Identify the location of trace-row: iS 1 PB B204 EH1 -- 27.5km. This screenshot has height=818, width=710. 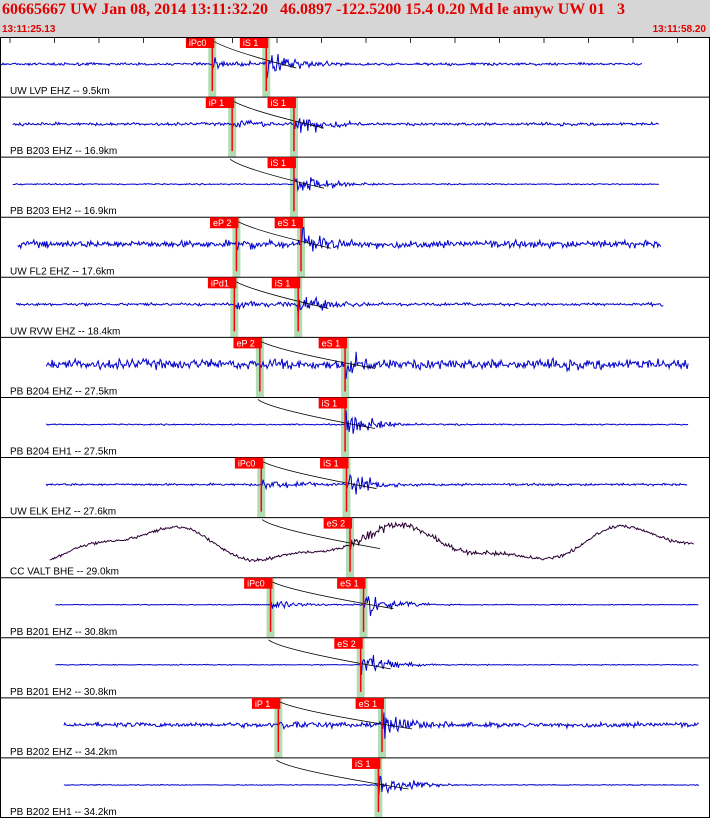
(355, 428).